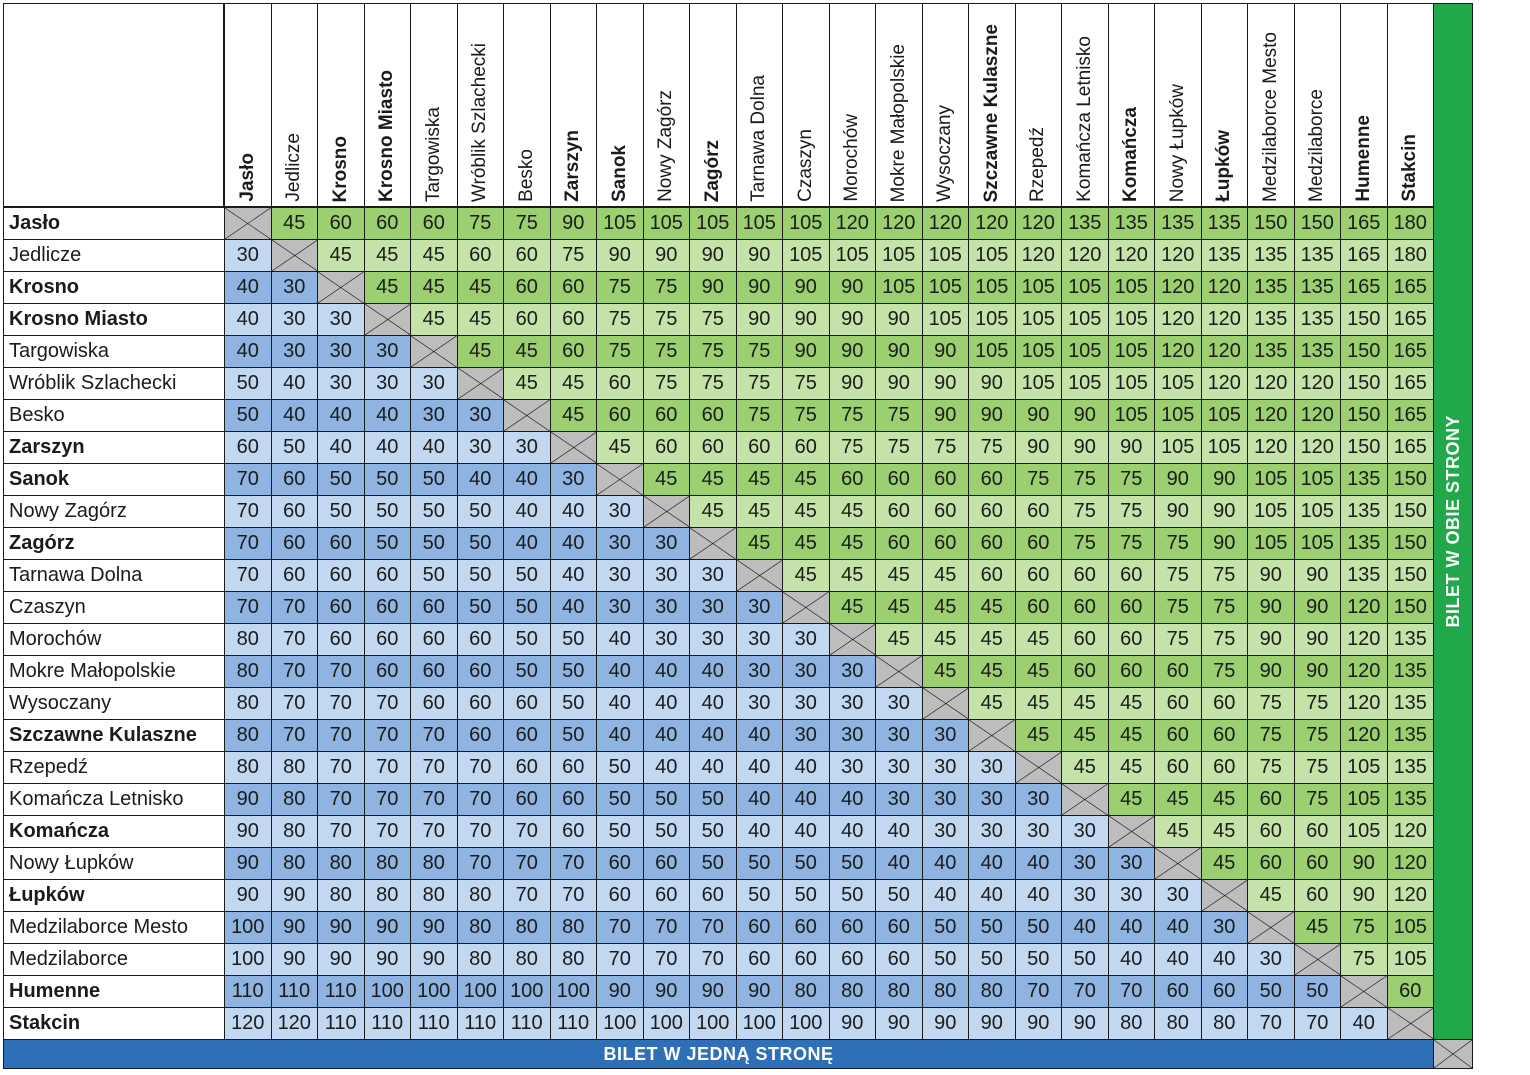 The image size is (1530, 1075). I want to click on fare-cell-one-way: 90, so click(992, 1023).